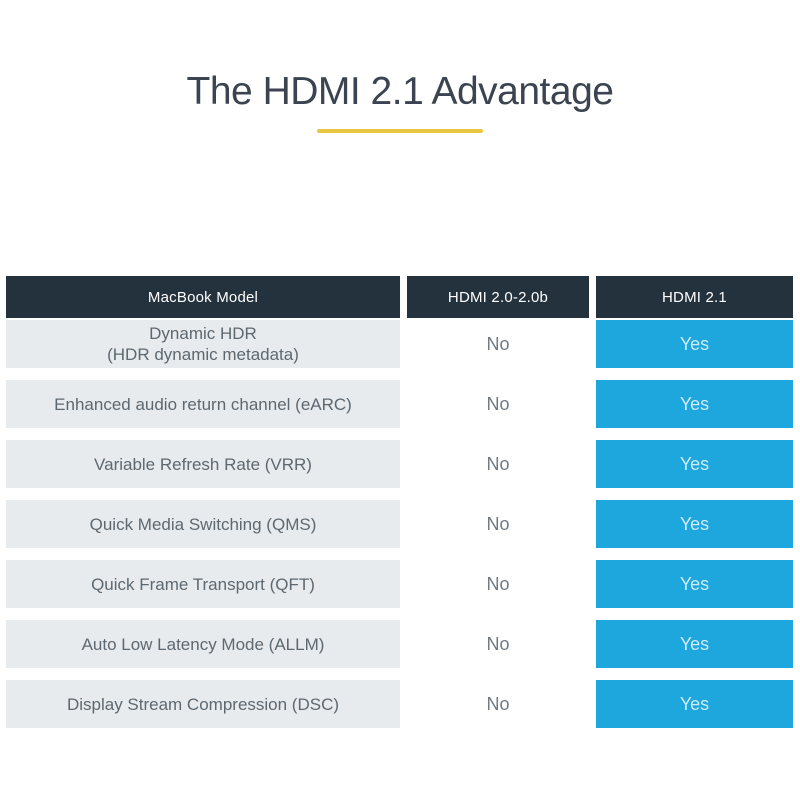  Describe the element at coordinates (203, 584) in the screenshot. I see `feature-cell: Quick Frame Transport (QFT)` at that location.